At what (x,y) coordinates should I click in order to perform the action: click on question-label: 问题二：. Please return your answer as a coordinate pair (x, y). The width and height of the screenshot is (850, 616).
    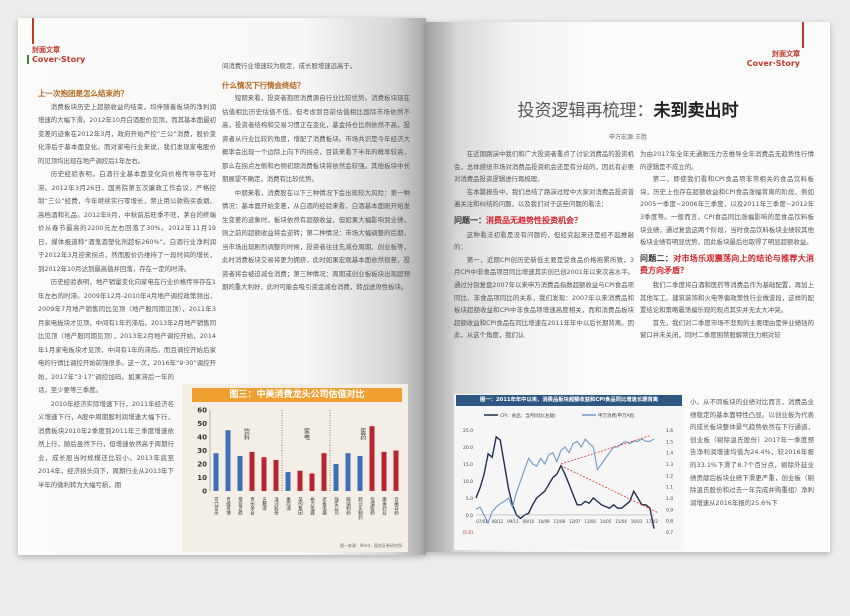
    Looking at the image, I should click on (657, 258).